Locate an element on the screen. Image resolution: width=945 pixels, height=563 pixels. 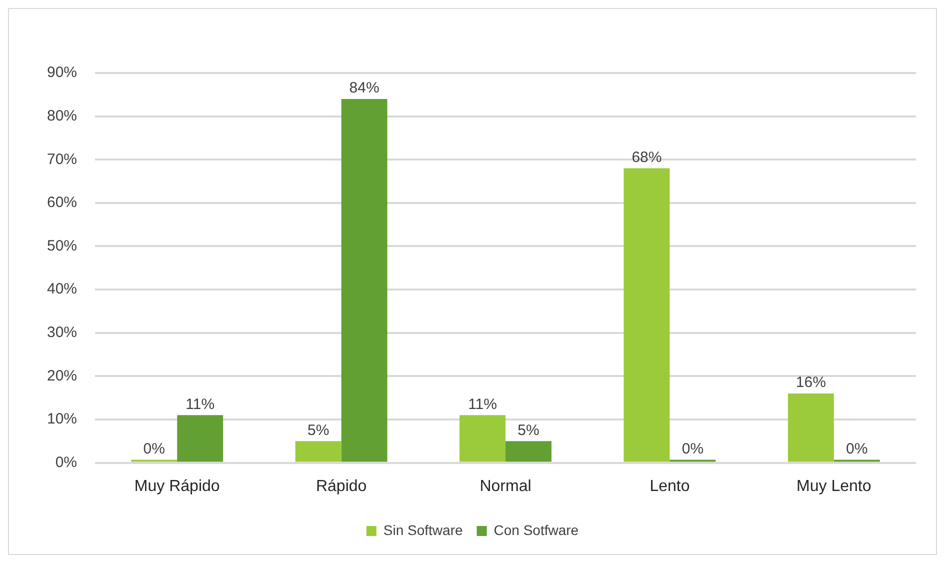
x-tick-label: Muy Rápido is located at coordinates (177, 486).